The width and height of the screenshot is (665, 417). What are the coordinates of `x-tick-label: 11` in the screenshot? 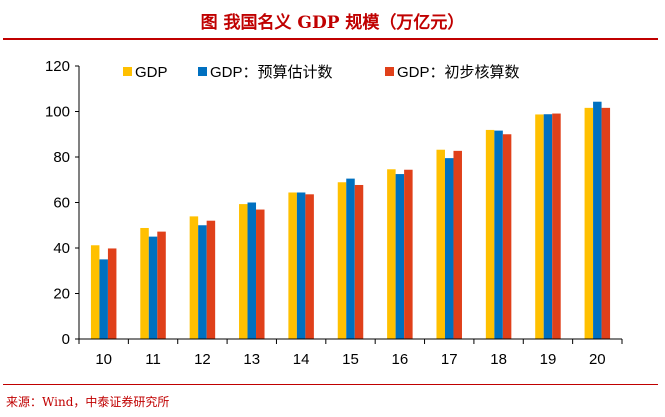 It's located at (153, 359).